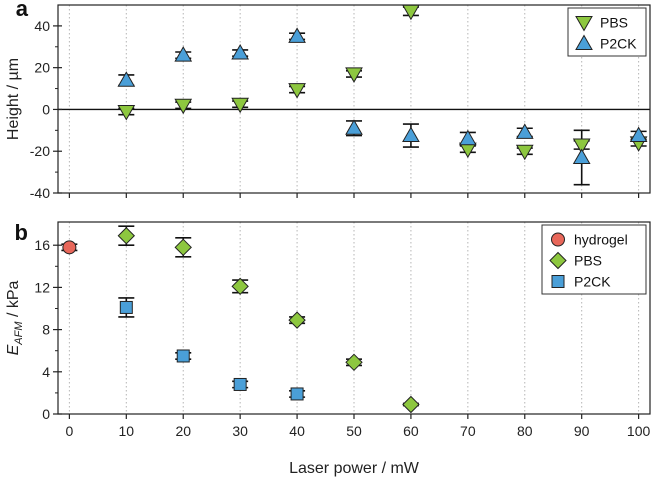  I want to click on y-tick-label: 20, so click(42, 68).